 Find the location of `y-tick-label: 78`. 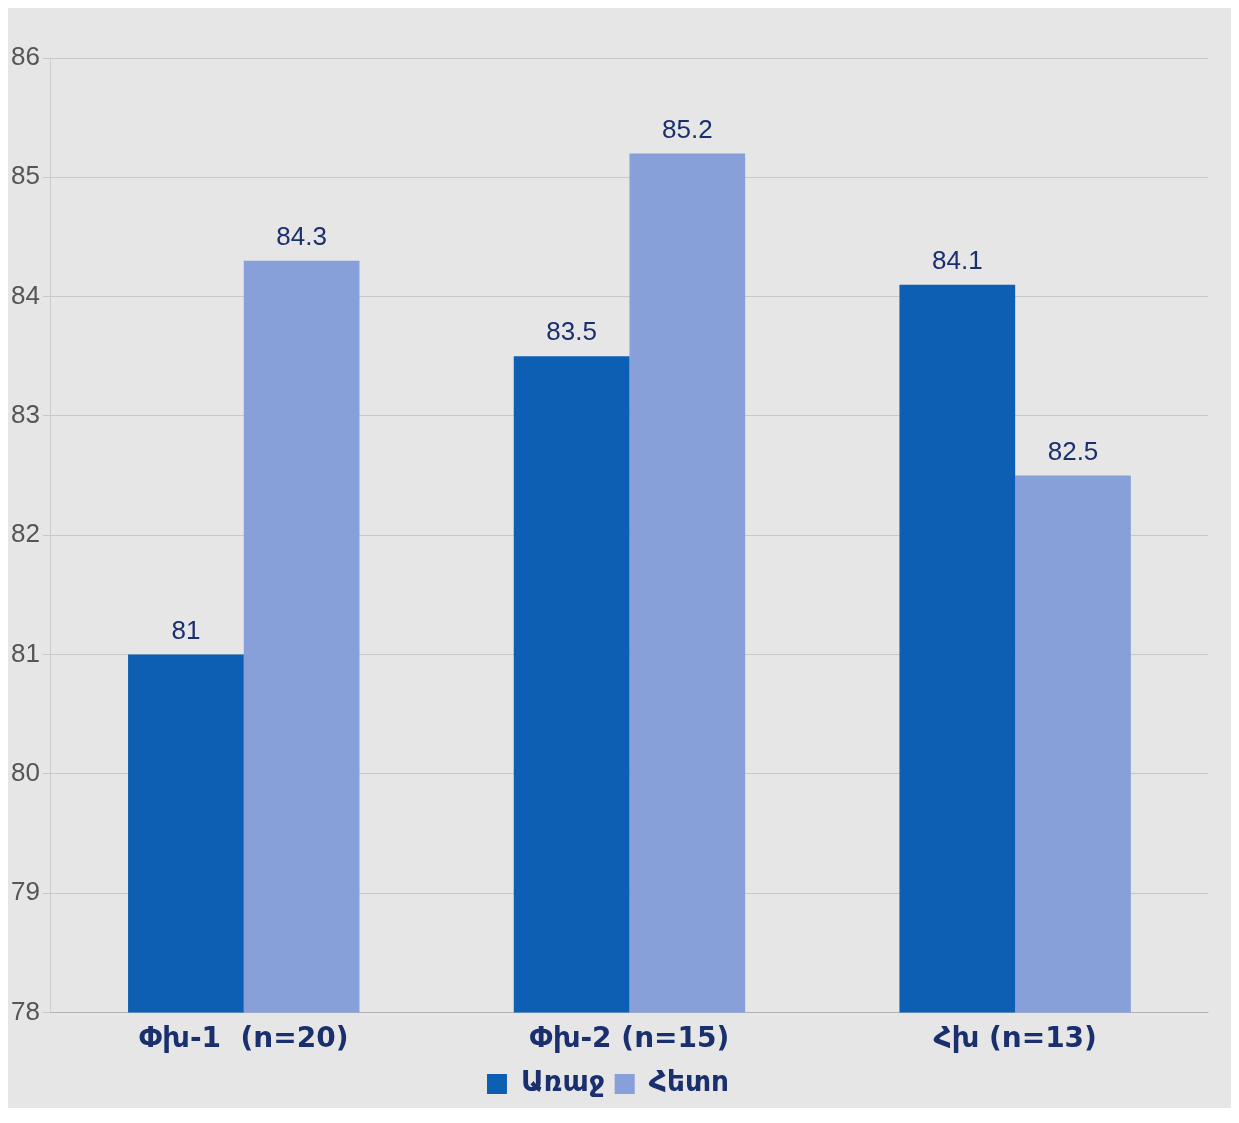

y-tick-label: 78 is located at coordinates (25, 1010).